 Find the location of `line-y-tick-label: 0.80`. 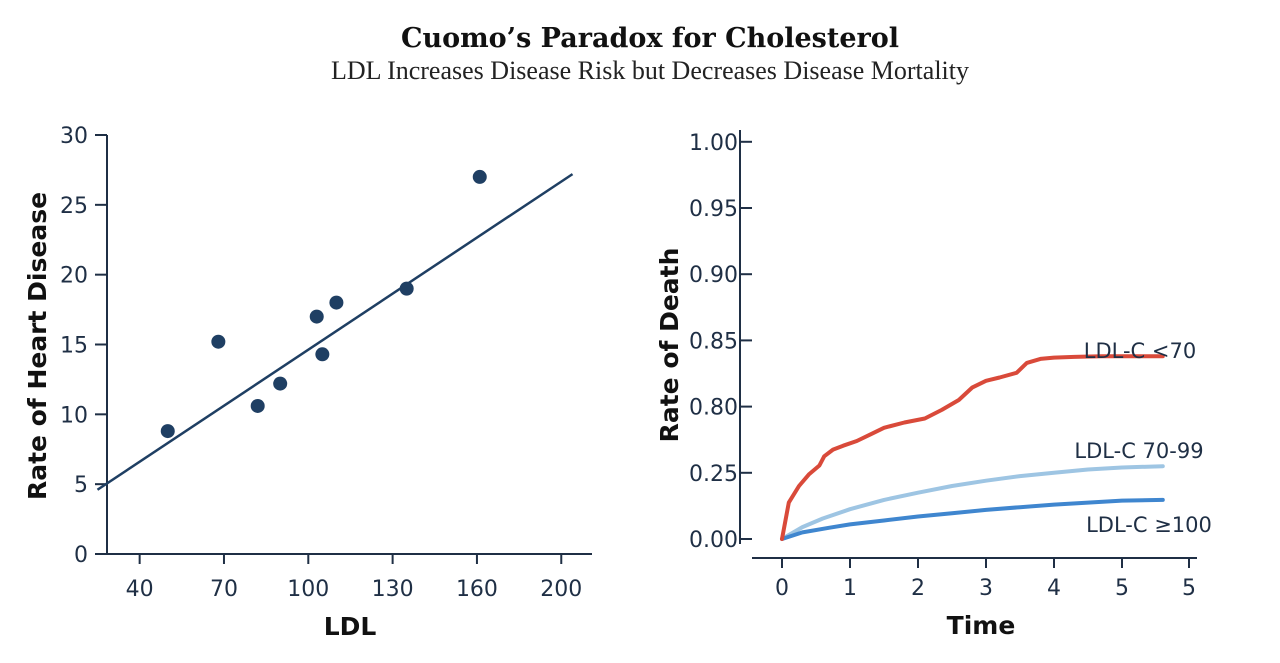

line-y-tick-label: 0.80 is located at coordinates (713, 408).